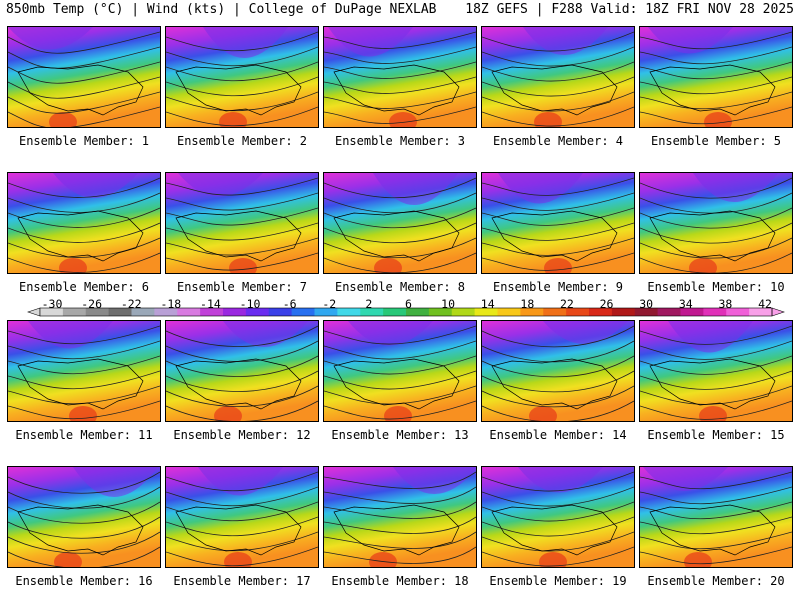 This screenshot has width=800, height=600. I want to click on ensemble-member-label: Ensemble Member: 12, so click(242, 435).